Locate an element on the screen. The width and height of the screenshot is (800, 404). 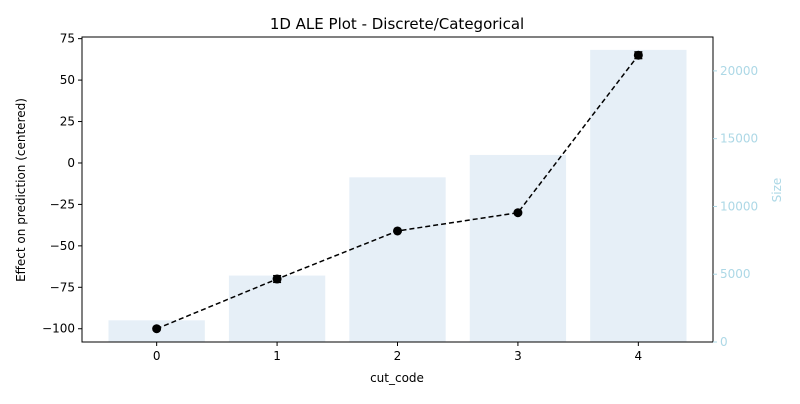
right-axis-ticks: 0 5000 10000 15000 20000 is located at coordinates (735, 206).